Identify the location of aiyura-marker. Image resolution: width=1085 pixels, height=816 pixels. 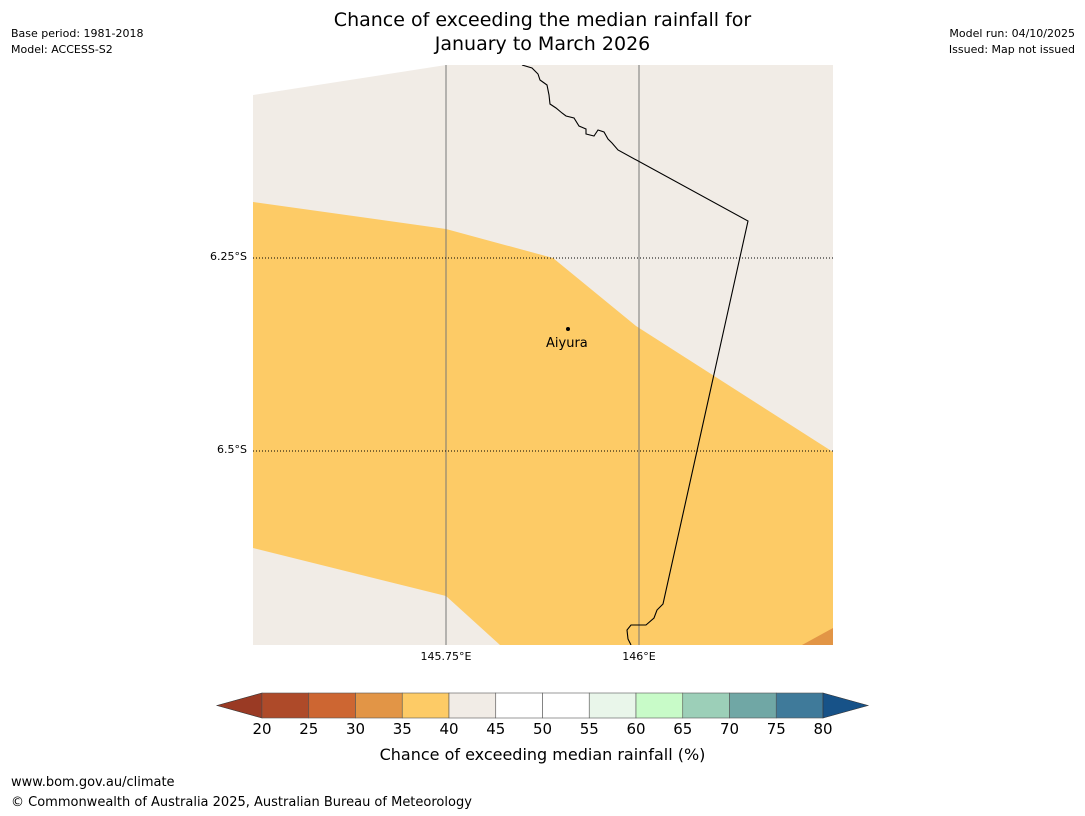
(568, 329).